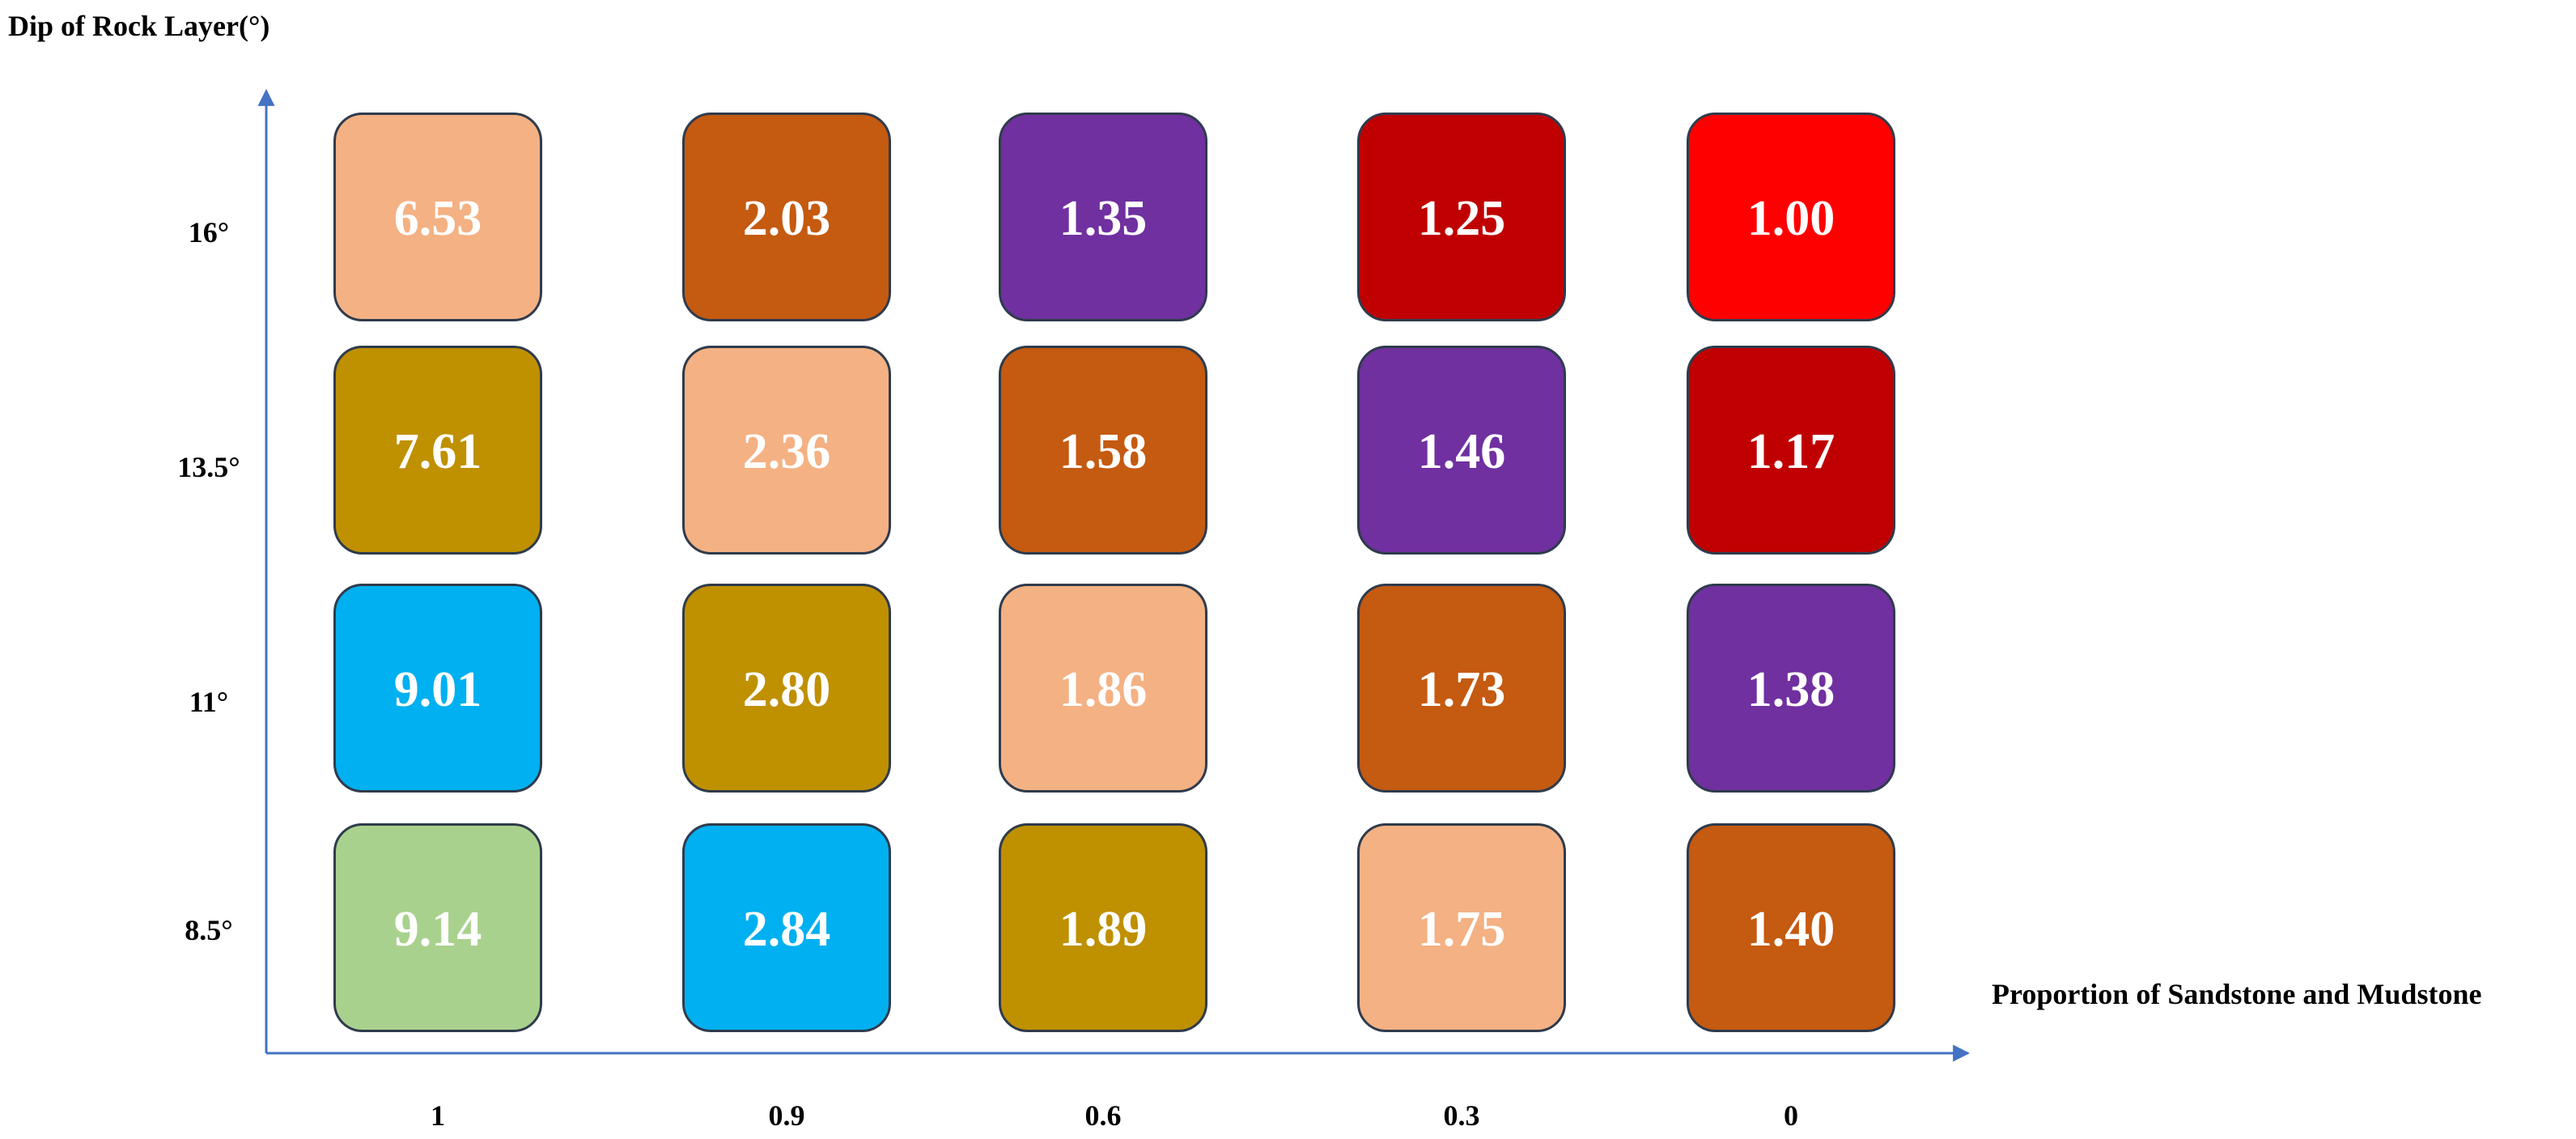 The width and height of the screenshot is (2576, 1139). I want to click on heatmap-cell: 1.25, so click(1461, 217).